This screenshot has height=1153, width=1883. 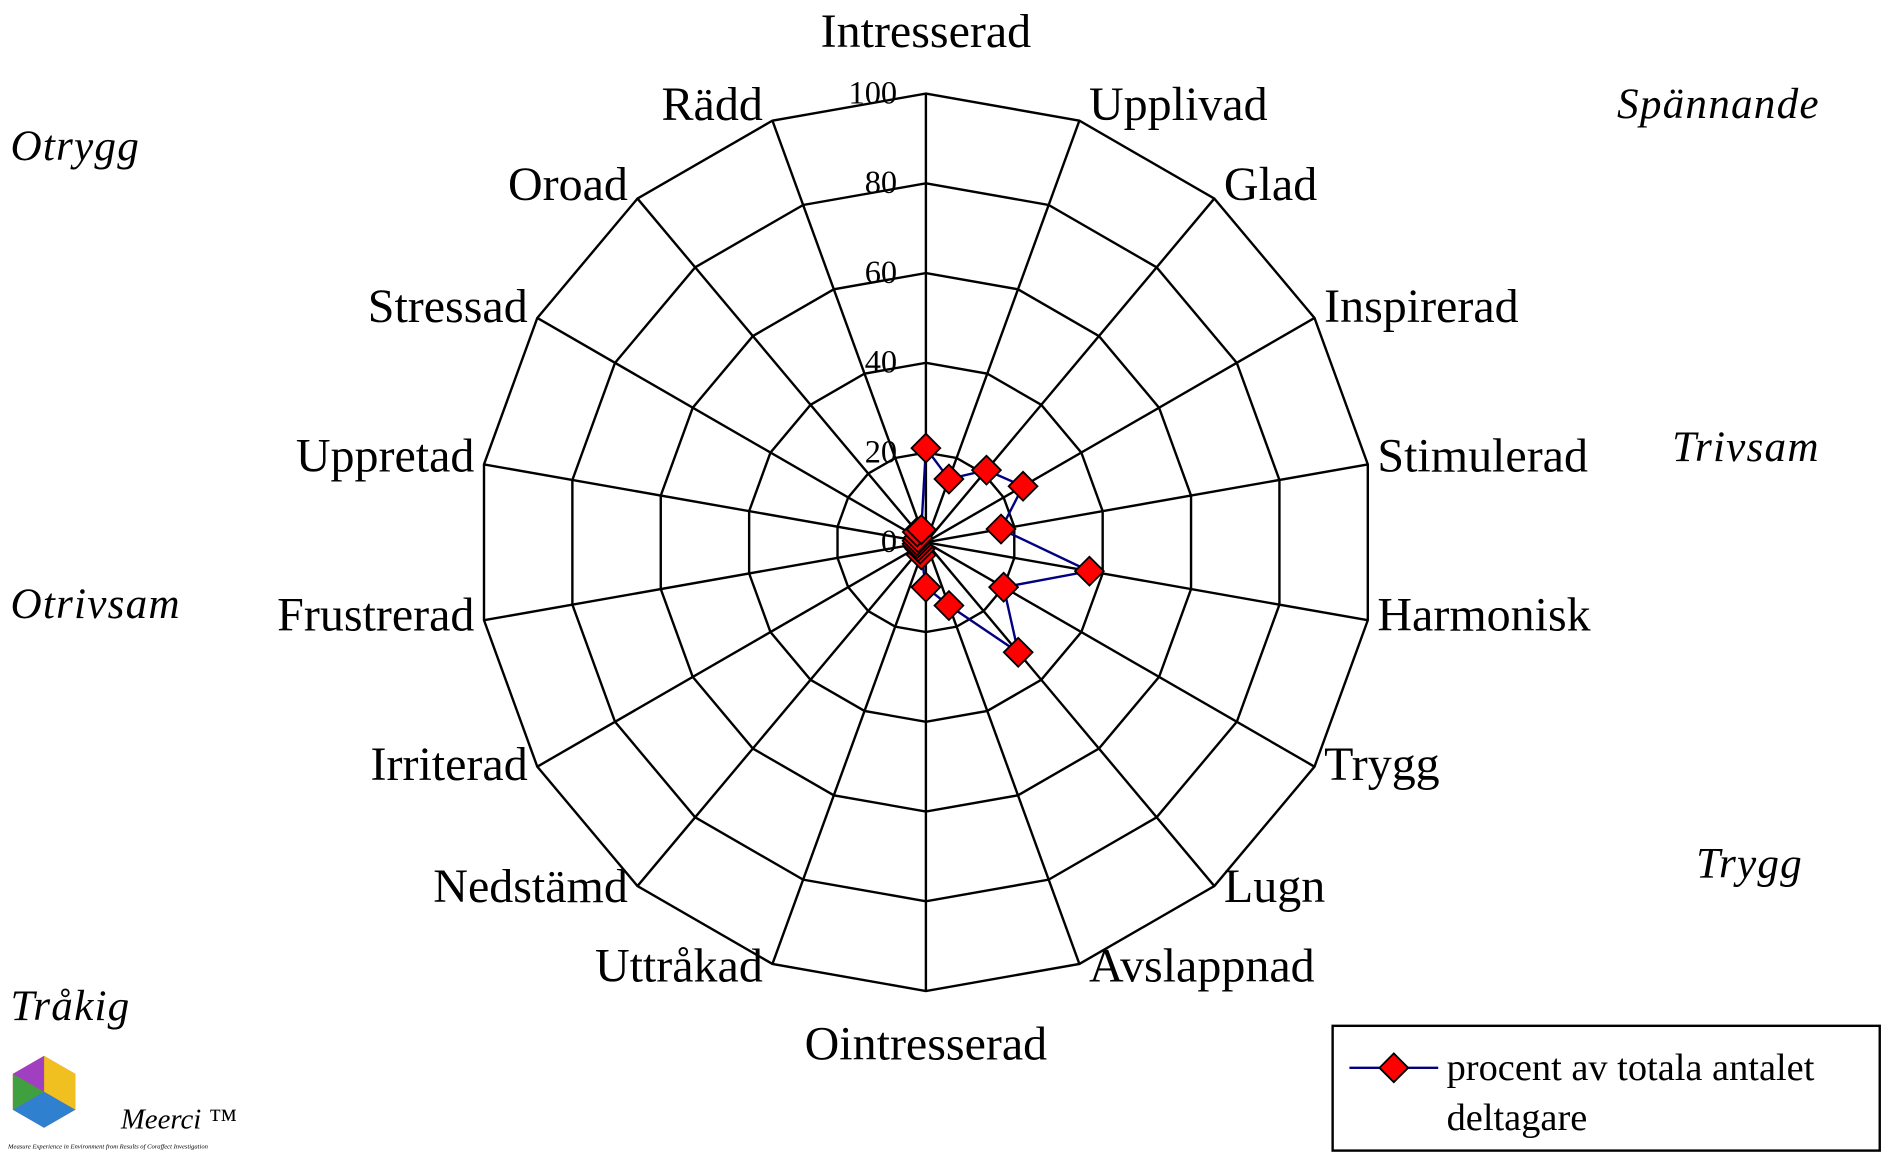 I want to click on legend-marker, so click(x=1394, y=1068).